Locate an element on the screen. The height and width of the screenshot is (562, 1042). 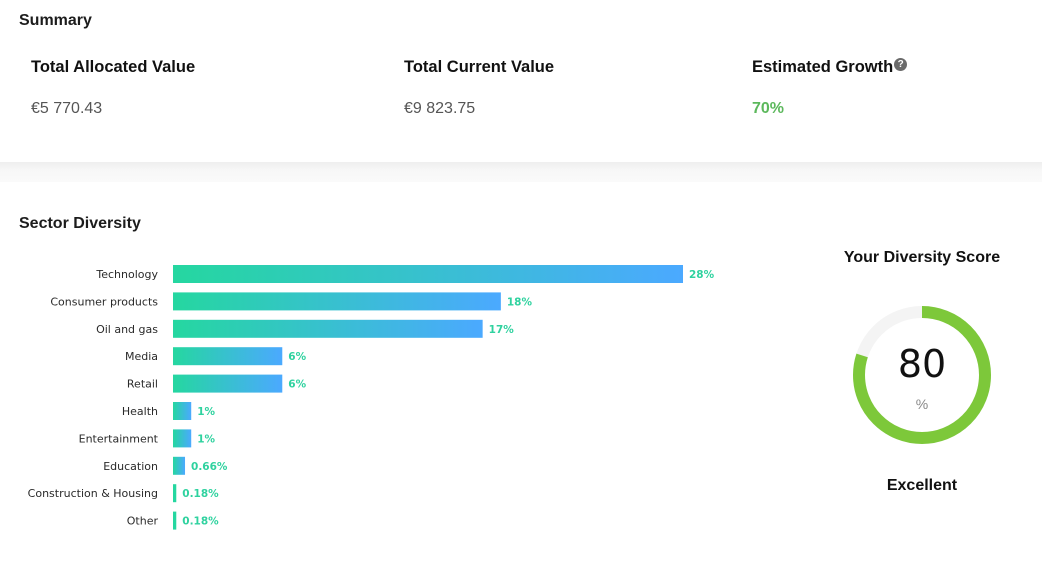
category-label: Technology is located at coordinates (126, 274).